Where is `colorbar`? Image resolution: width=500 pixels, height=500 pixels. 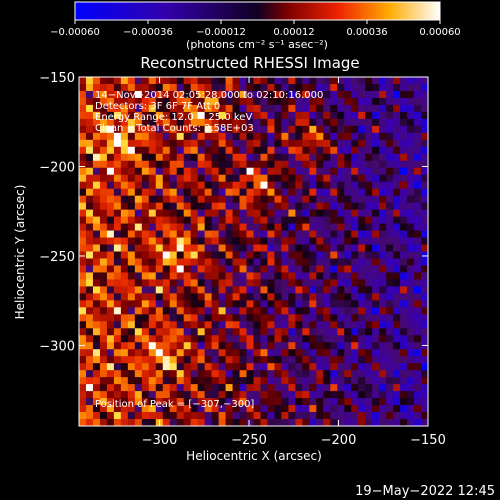
colorbar is located at coordinates (257, 11).